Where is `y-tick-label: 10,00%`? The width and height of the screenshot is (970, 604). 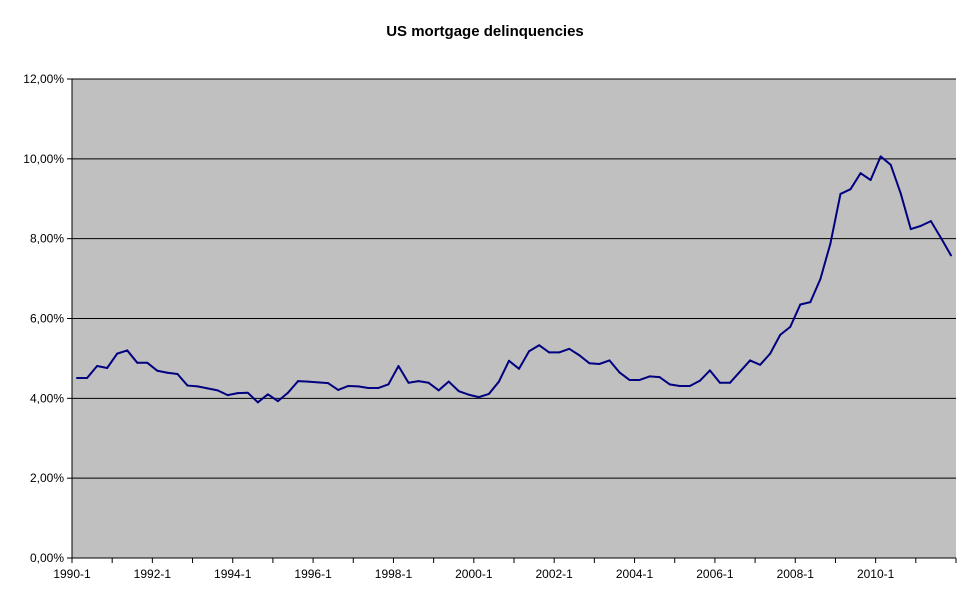
y-tick-label: 10,00% is located at coordinates (43, 159).